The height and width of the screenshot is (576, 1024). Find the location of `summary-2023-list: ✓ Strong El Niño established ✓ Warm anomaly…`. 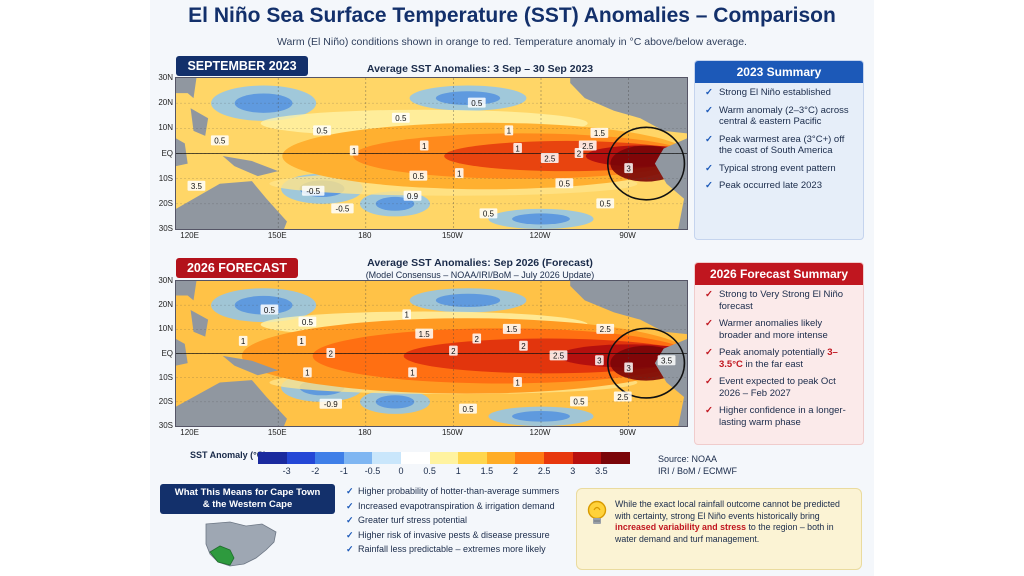

summary-2023-list: ✓ Strong El Niño established ✓ Warm anomaly… is located at coordinates (779, 137).